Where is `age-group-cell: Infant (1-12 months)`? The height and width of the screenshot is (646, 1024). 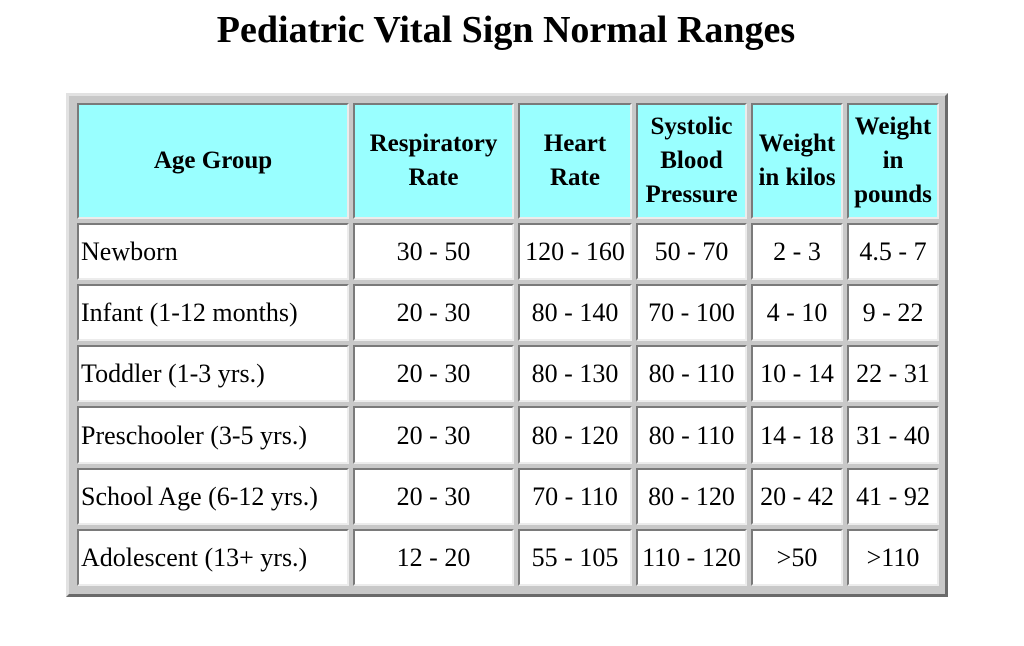
age-group-cell: Infant (1-12 months) is located at coordinates (213, 313).